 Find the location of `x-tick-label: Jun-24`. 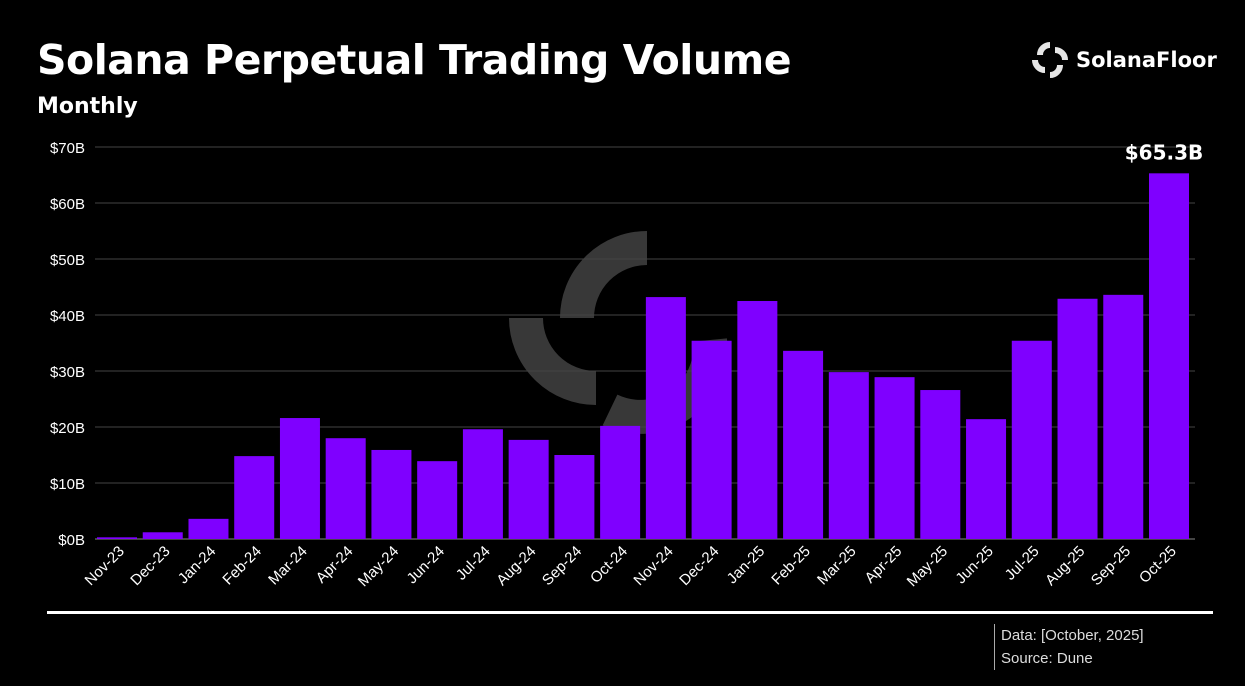

x-tick-label: Jun-24 is located at coordinates (426, 565).